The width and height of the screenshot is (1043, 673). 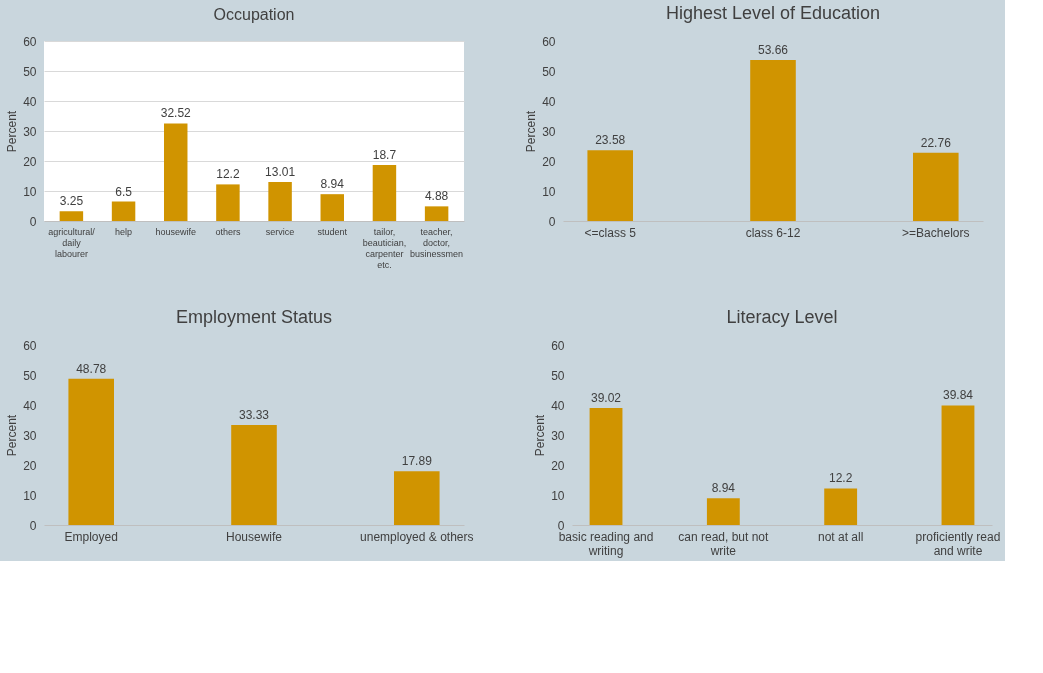 What do you see at coordinates (417, 536) in the screenshot?
I see `x-tick-label: unemployed & others` at bounding box center [417, 536].